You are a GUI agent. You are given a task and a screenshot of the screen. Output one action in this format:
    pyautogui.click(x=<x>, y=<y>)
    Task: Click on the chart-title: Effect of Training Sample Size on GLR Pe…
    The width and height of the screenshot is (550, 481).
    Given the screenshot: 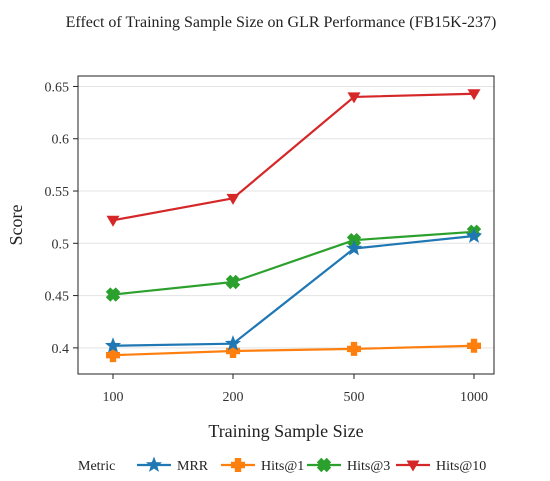 What is the action you would take?
    pyautogui.click(x=281, y=22)
    